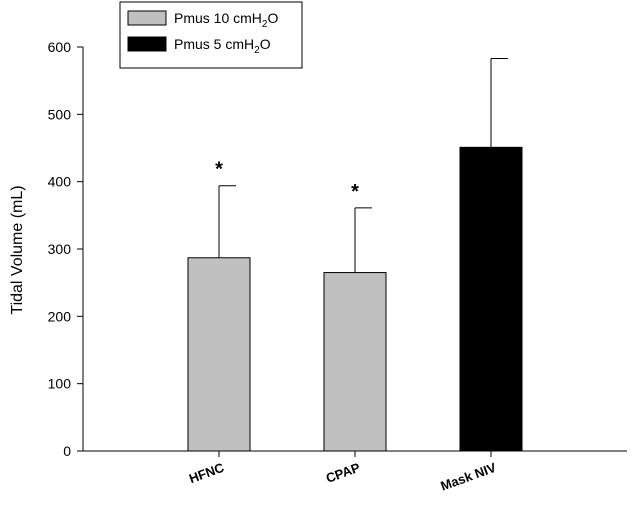  What do you see at coordinates (211, 35) in the screenshot?
I see `legend: Pmus 10 cmH2O Pmus 5 cmH2O` at bounding box center [211, 35].